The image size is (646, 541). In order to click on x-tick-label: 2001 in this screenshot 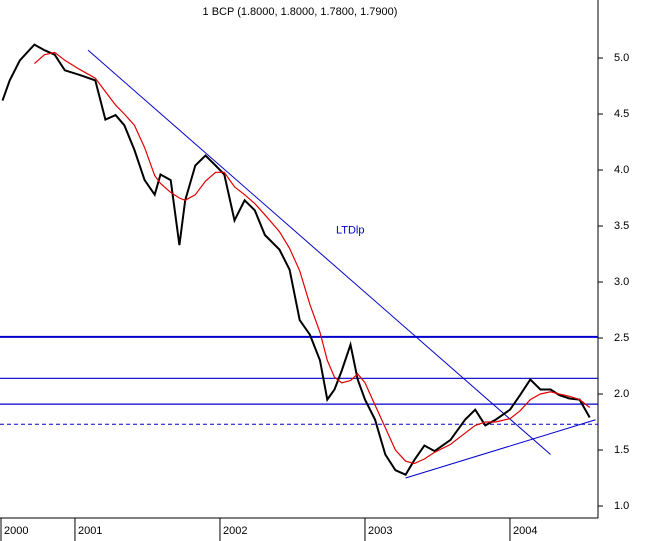, I will do `click(90, 531)`.